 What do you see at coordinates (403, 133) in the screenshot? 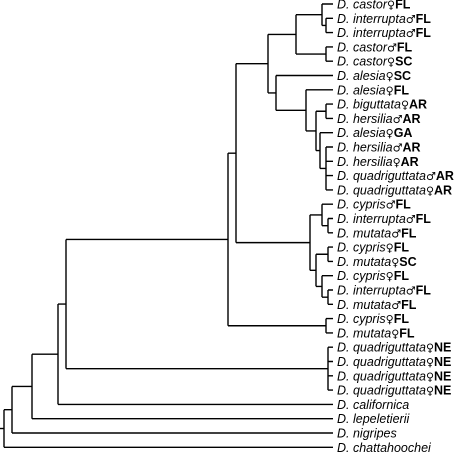
I see `locality-code: GA` at bounding box center [403, 133].